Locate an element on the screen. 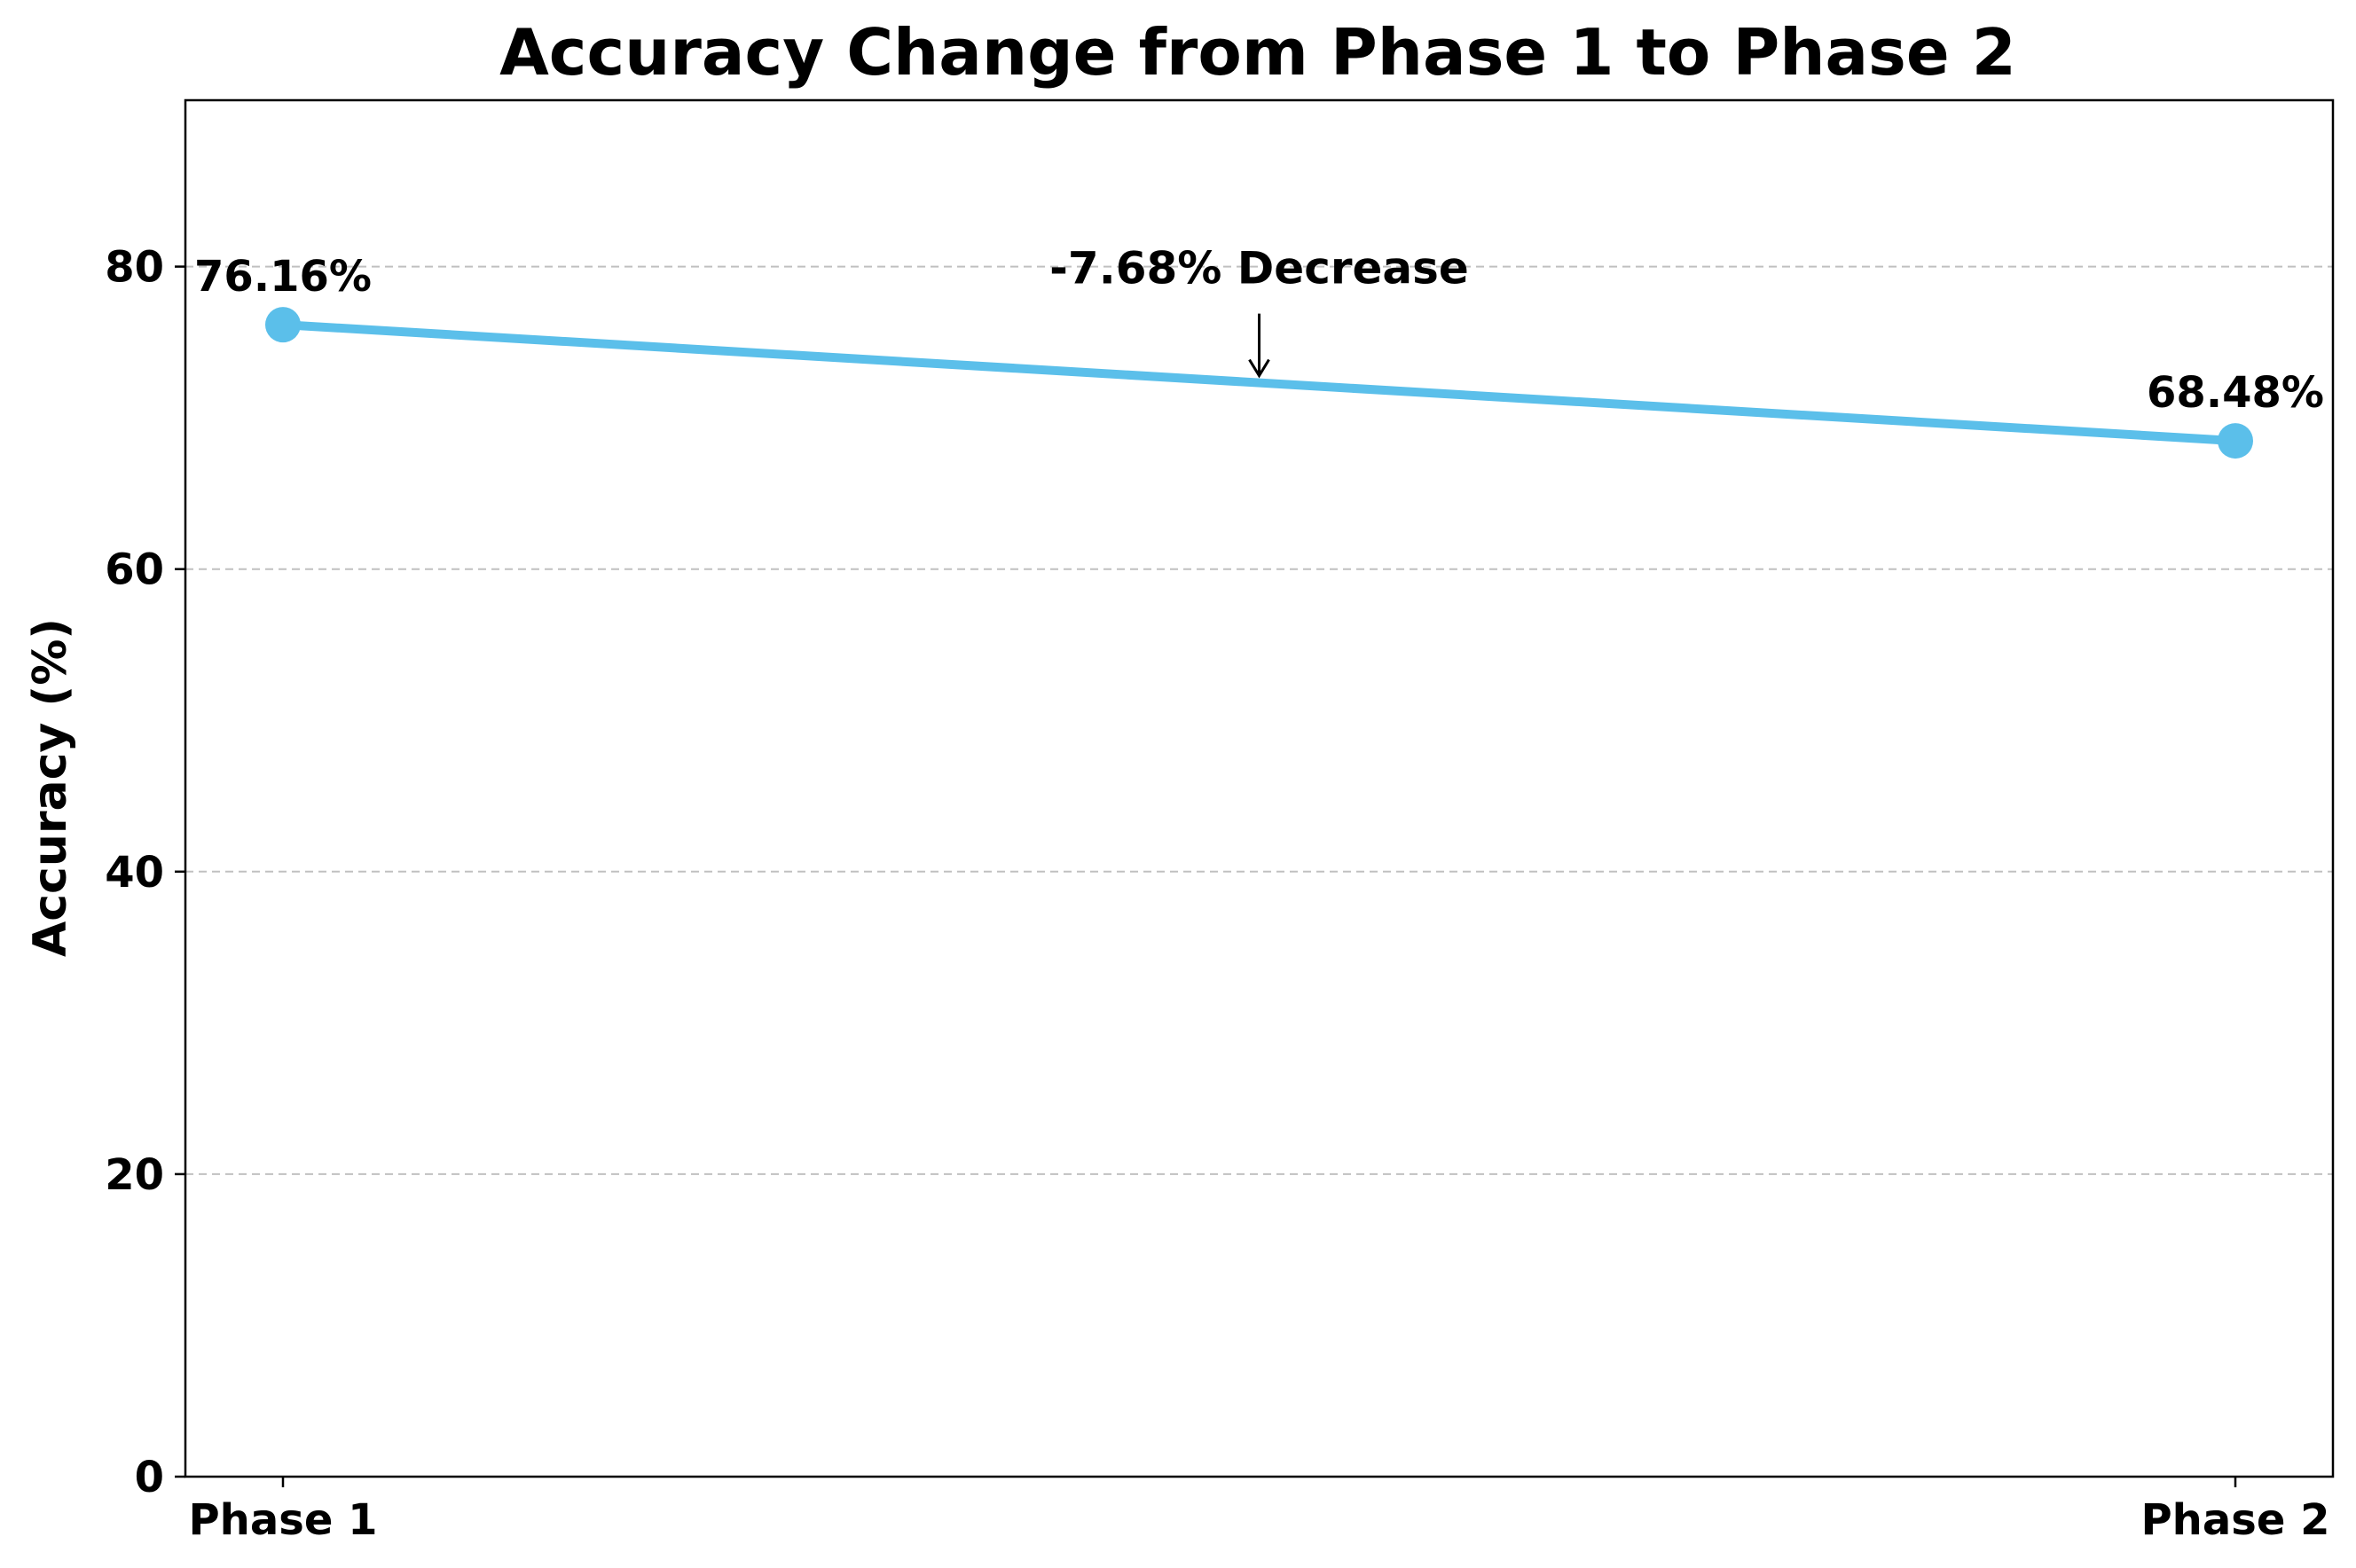 Image resolution: width=2356 pixels, height=1568 pixels. annotation-text: -7.68% Decrease is located at coordinates (1259, 268).